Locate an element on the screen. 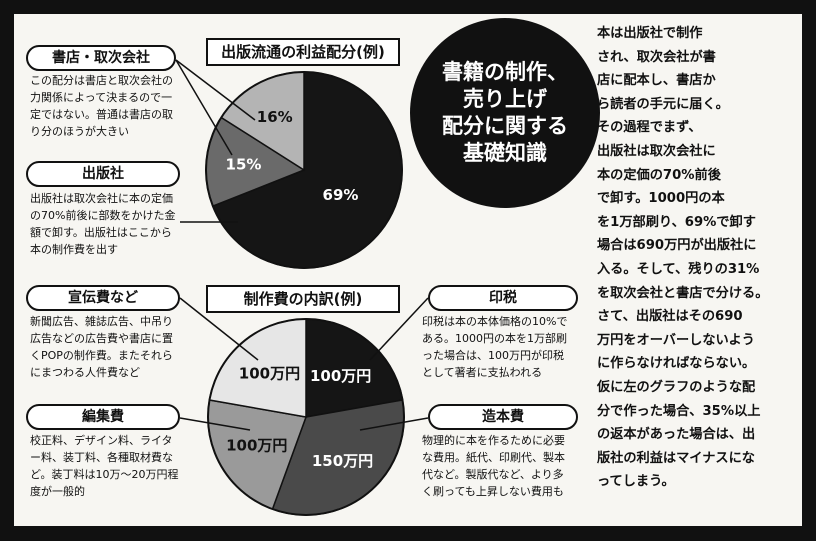 The width and height of the screenshot is (816, 541). chart2-title-text: 制作費の内訳(例) is located at coordinates (303, 299).